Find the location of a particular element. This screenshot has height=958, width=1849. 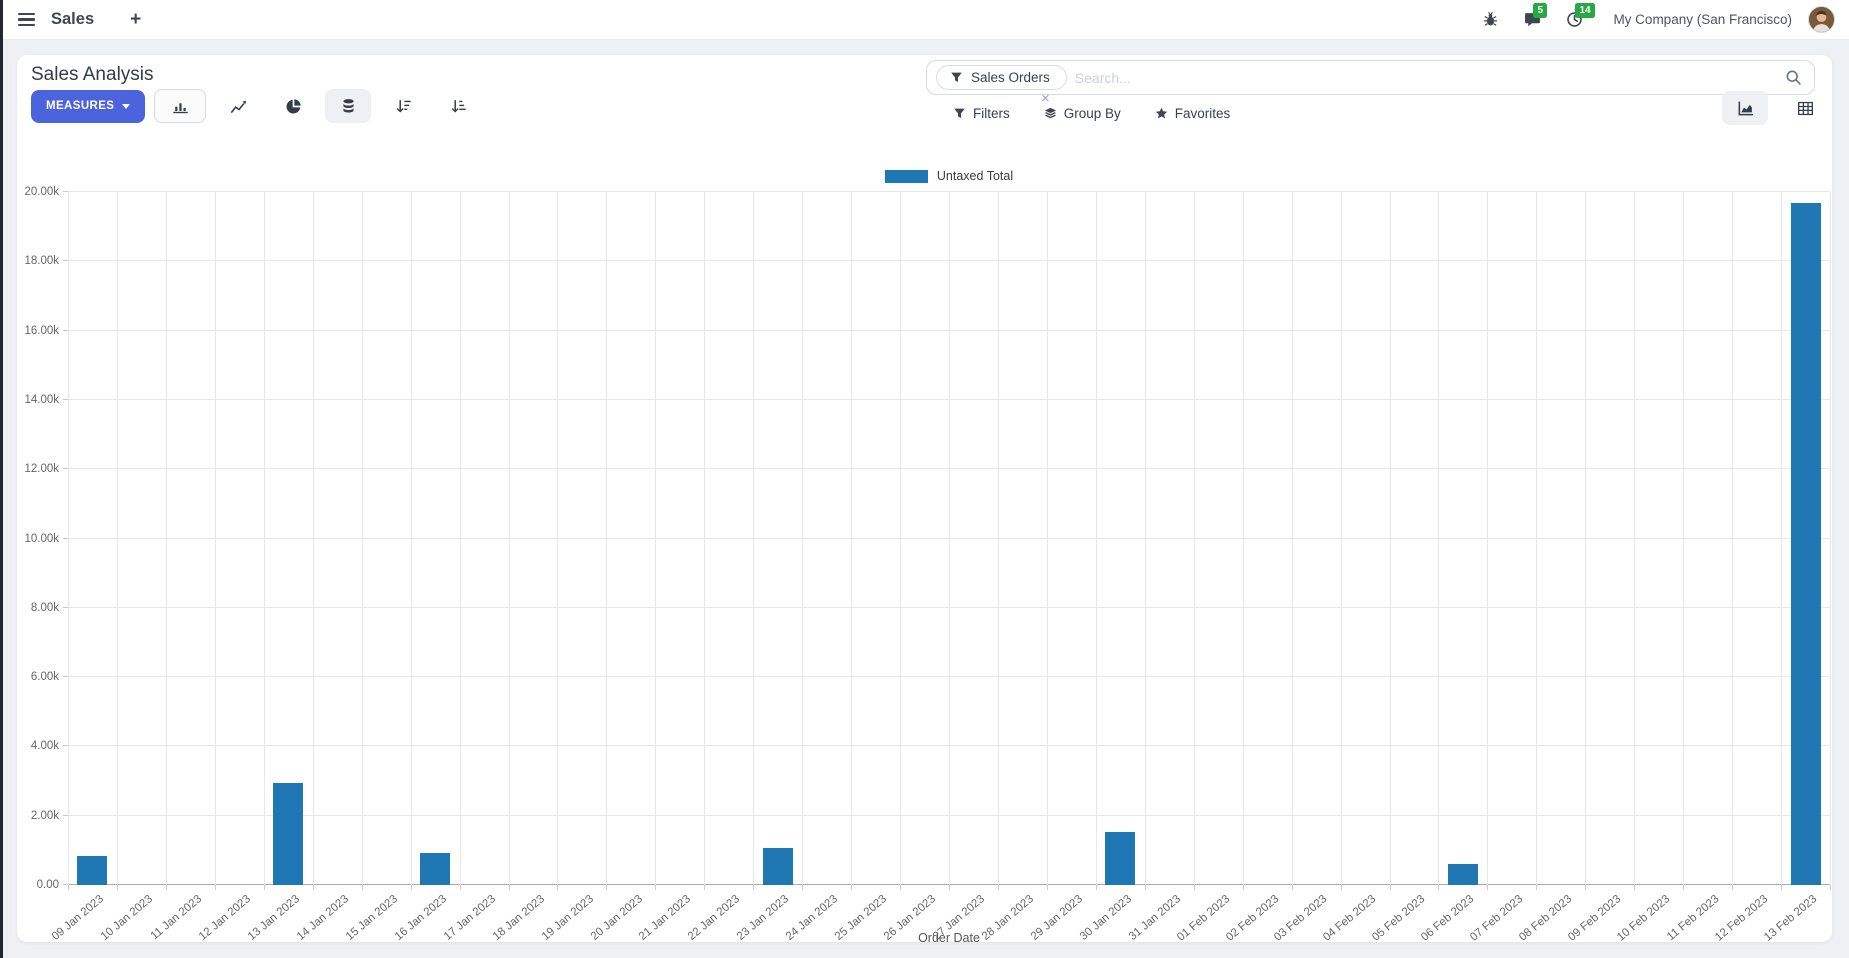

search-input is located at coordinates (1429, 77).